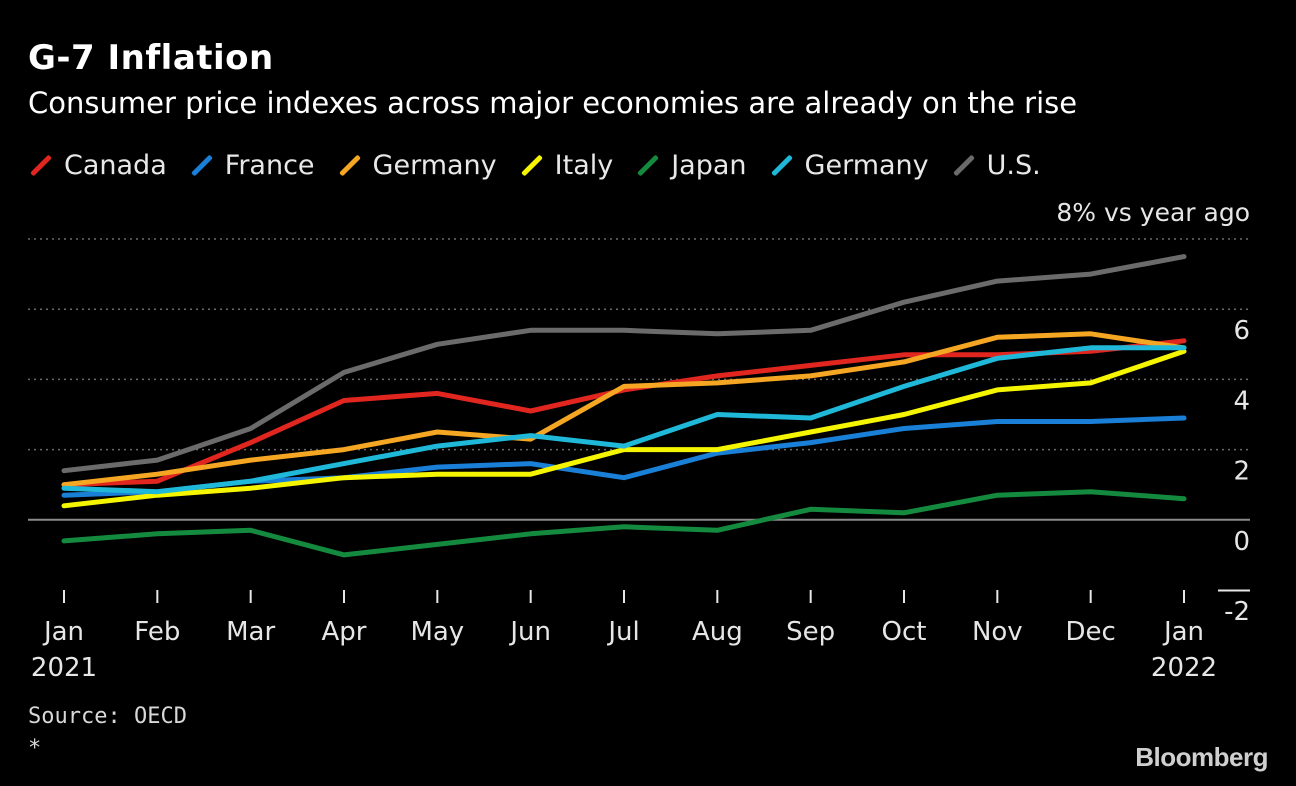 This screenshot has height=786, width=1296. What do you see at coordinates (866, 165) in the screenshot?
I see `legend-label-5: Germany` at bounding box center [866, 165].